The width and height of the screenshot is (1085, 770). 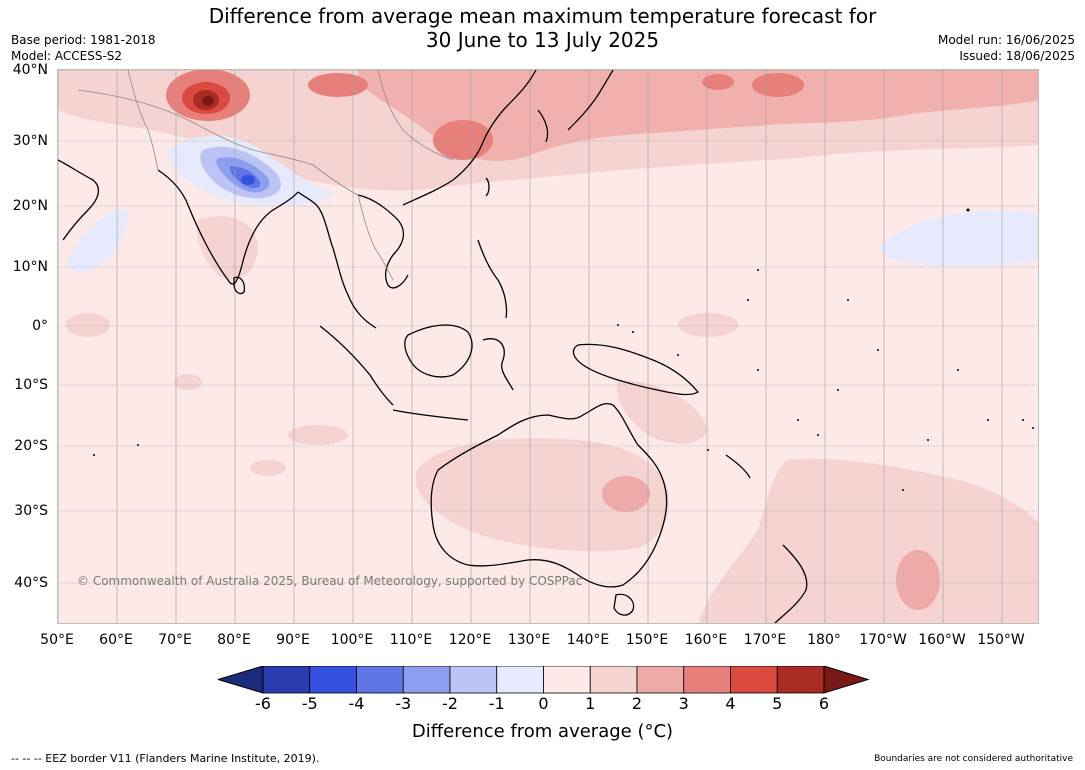 What do you see at coordinates (683, 703) in the screenshot?
I see `colorbar-tick-label: 3` at bounding box center [683, 703].